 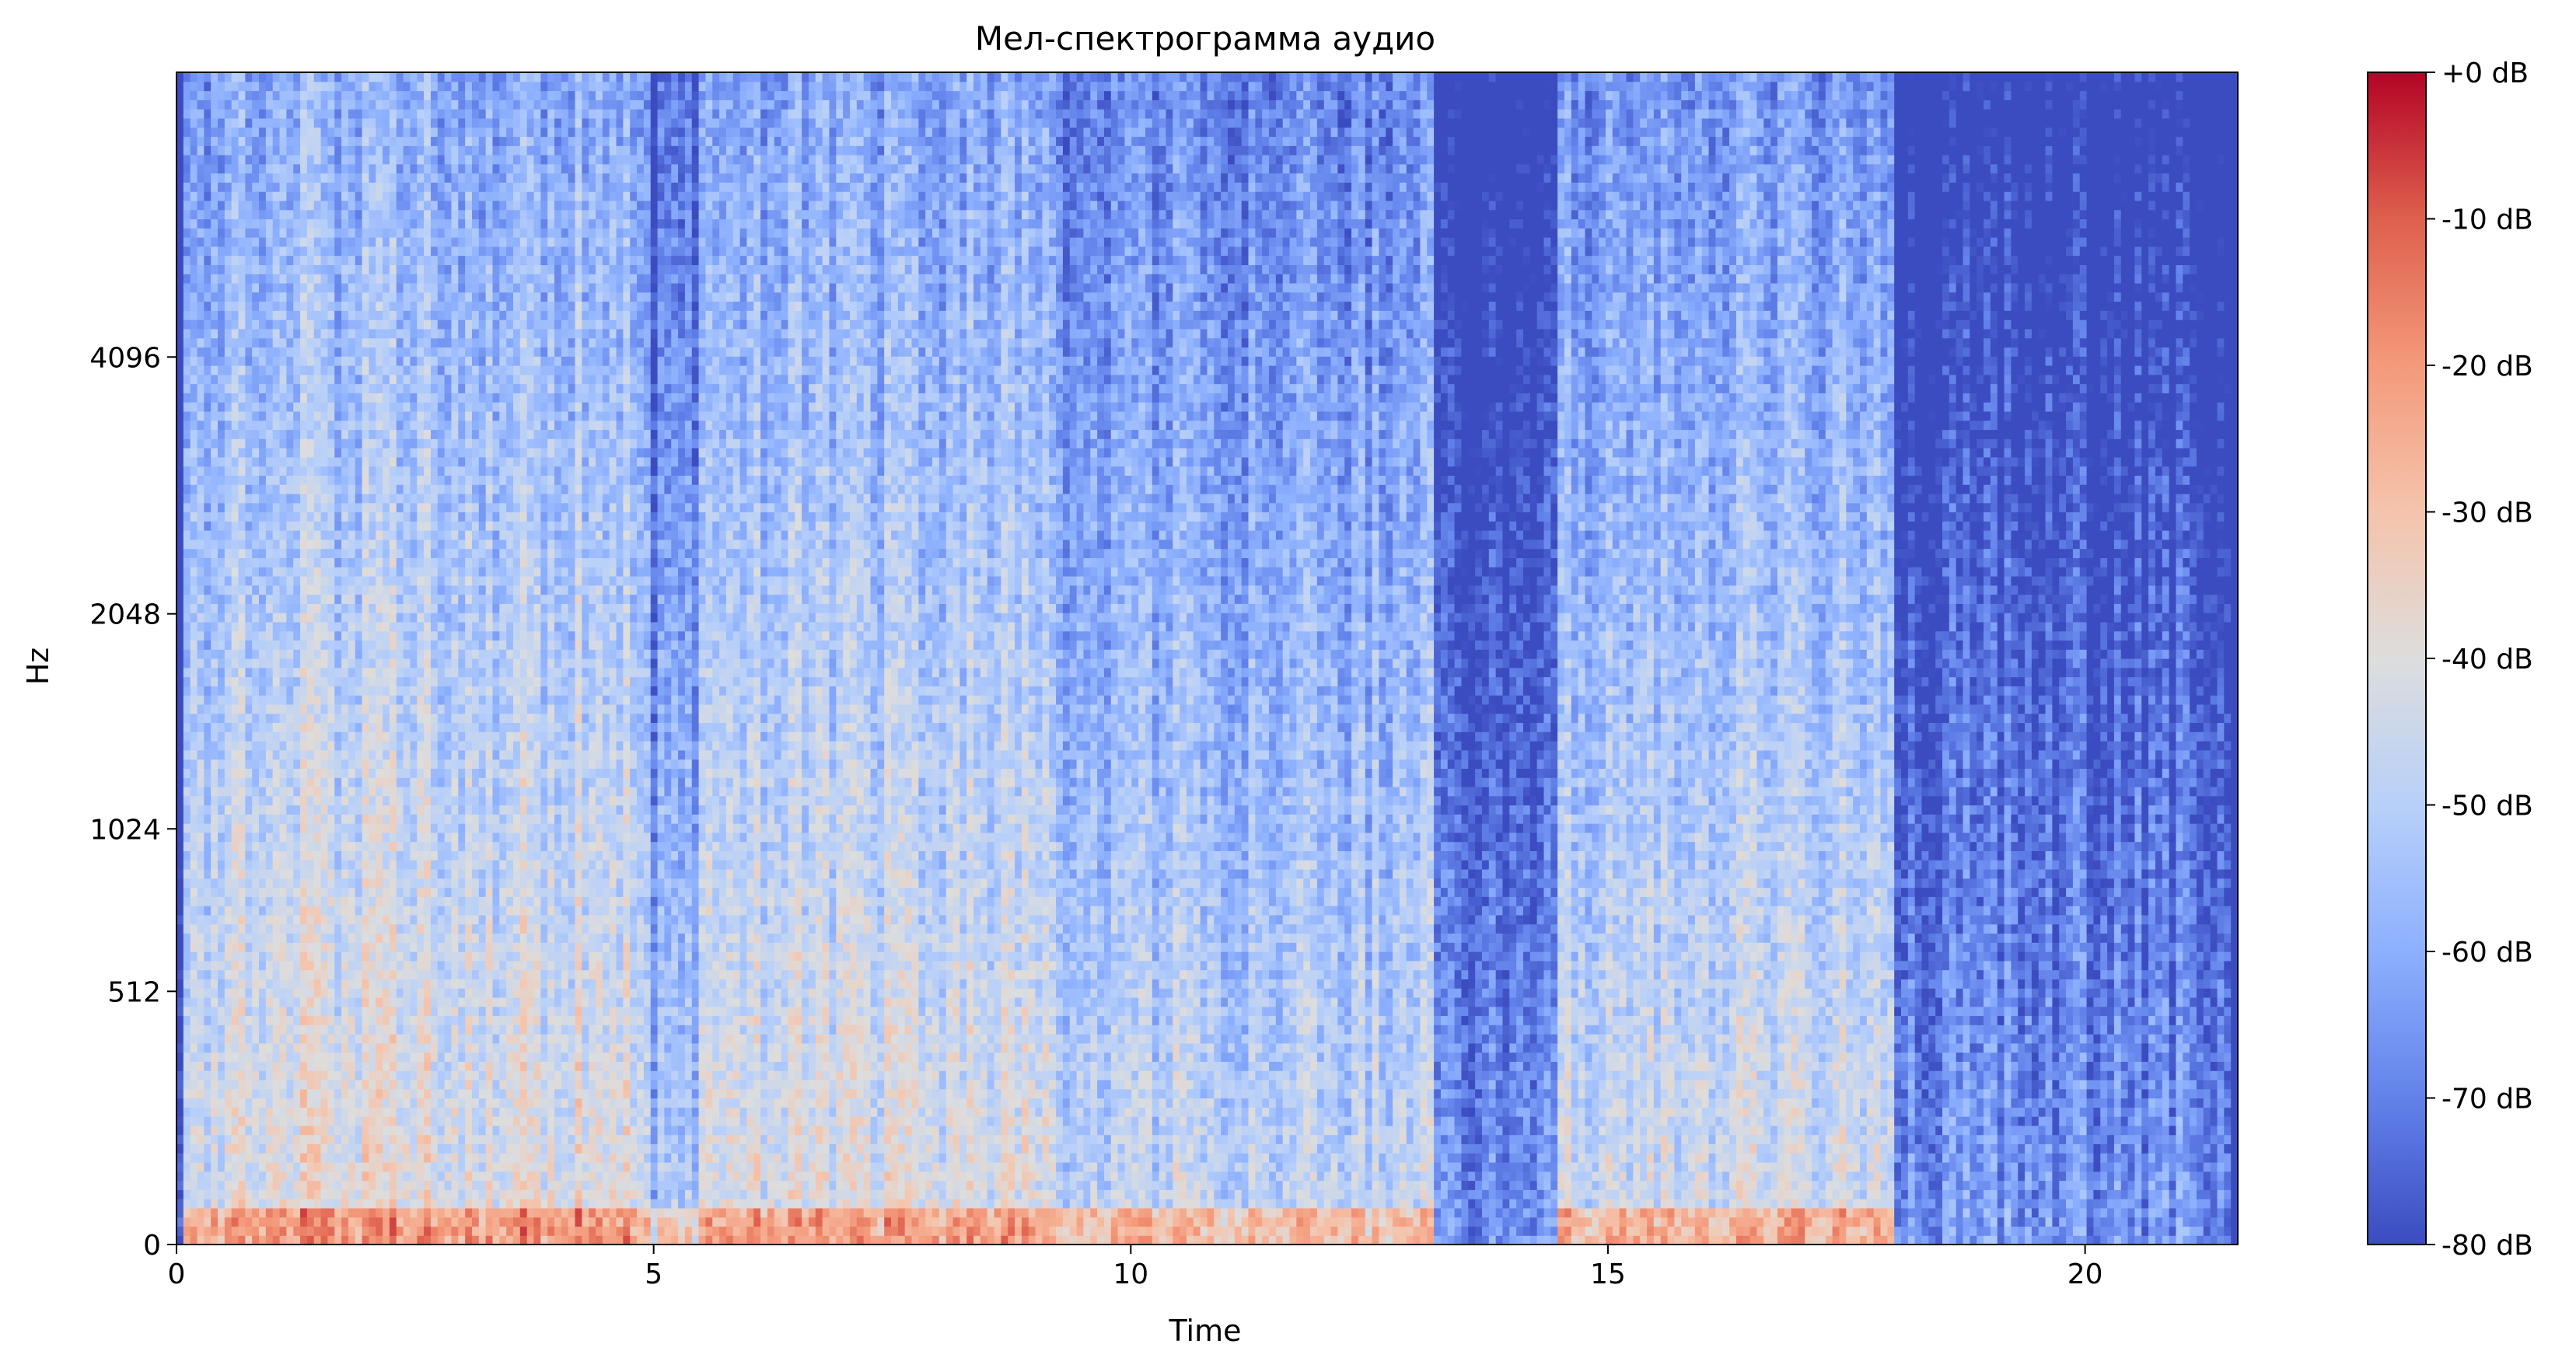 I want to click on y-tick-label: 512, so click(x=134, y=992).